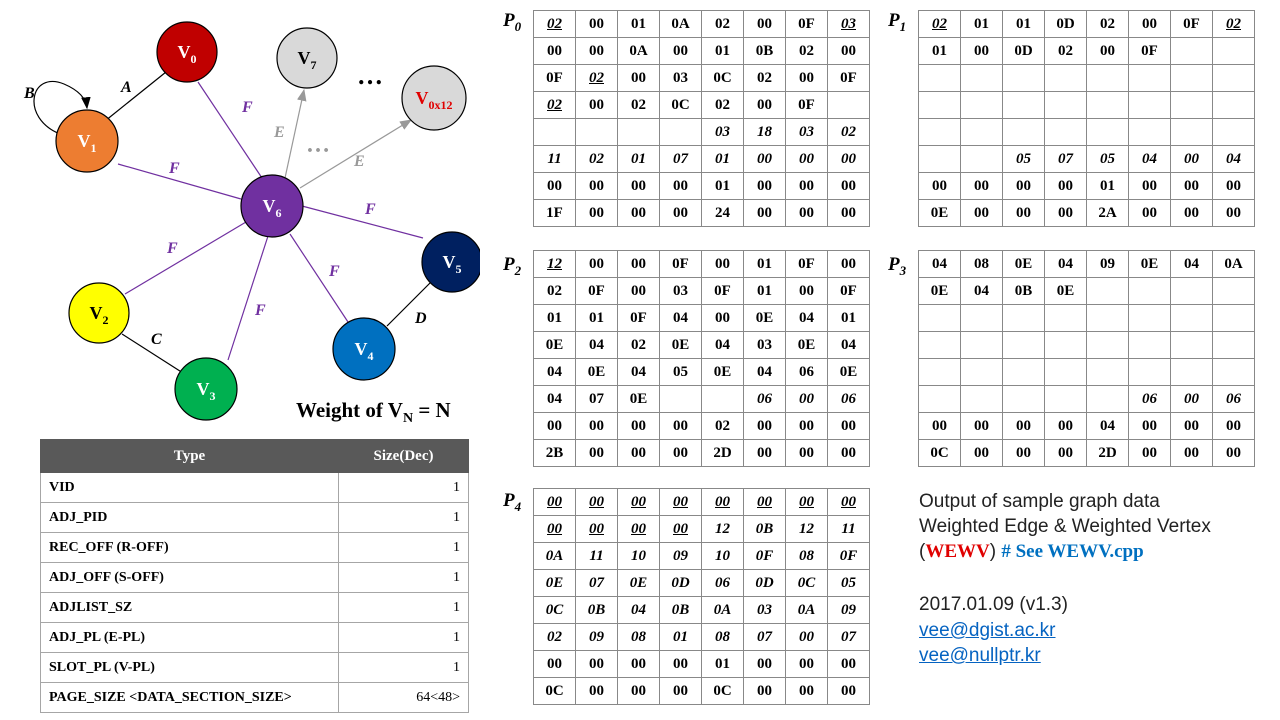 The width and height of the screenshot is (1280, 720). What do you see at coordinates (254, 697) in the screenshot?
I see `type-table-row: PAGE_SIZE <DATA_SECTION_SIZE> 64<48>` at bounding box center [254, 697].